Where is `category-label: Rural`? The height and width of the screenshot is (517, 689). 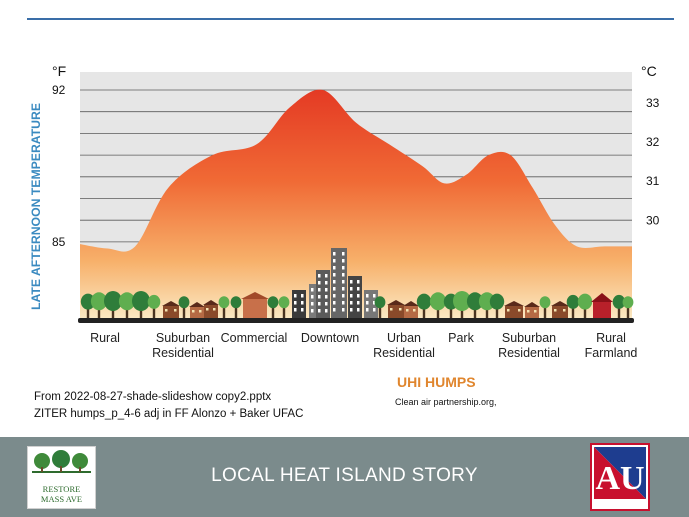
category-label: Rural is located at coordinates (105, 338).